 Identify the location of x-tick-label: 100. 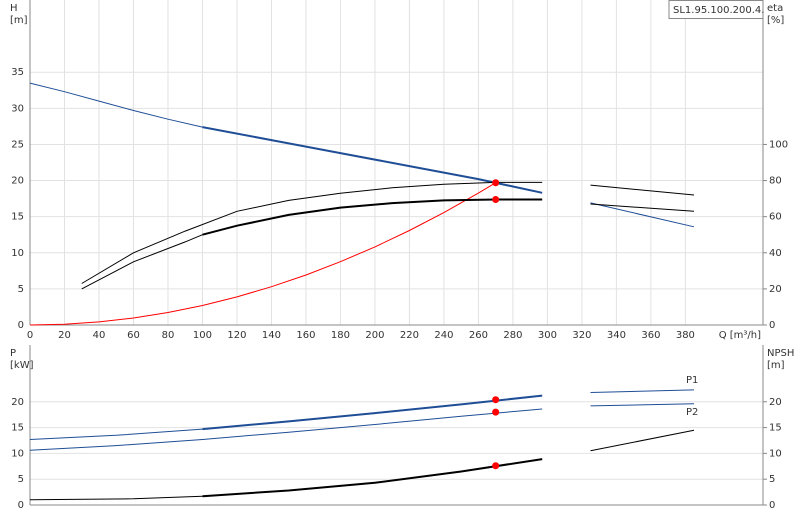
(202, 335).